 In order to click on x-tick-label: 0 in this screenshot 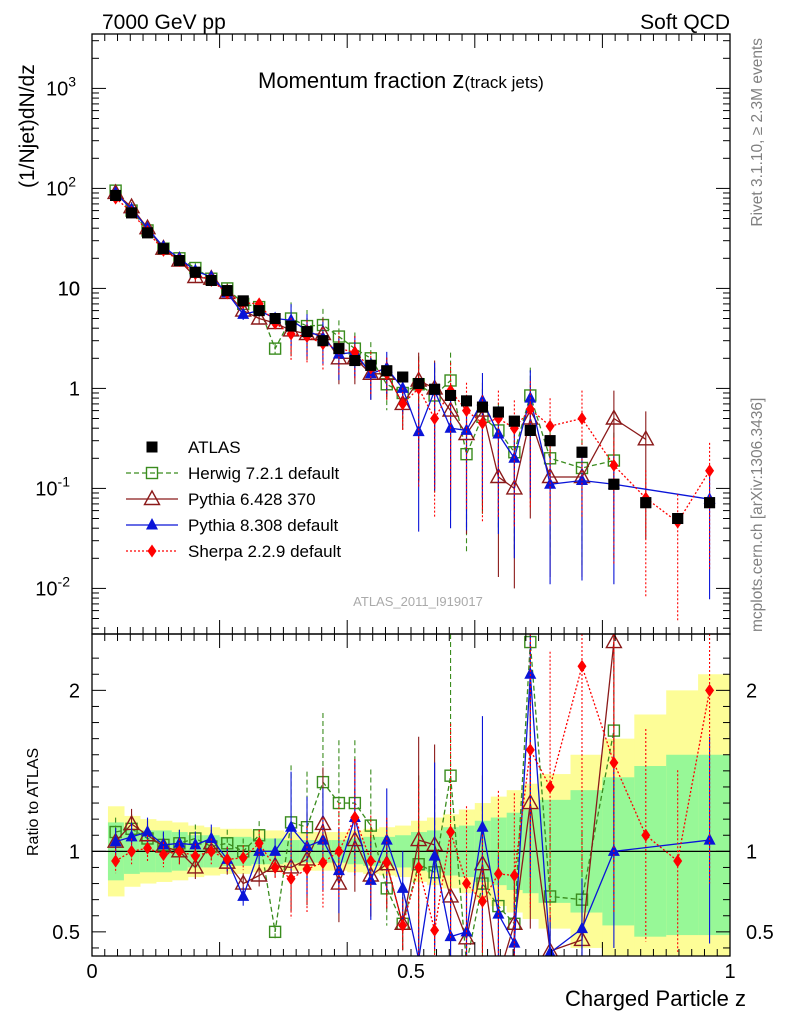, I will do `click(91, 972)`.